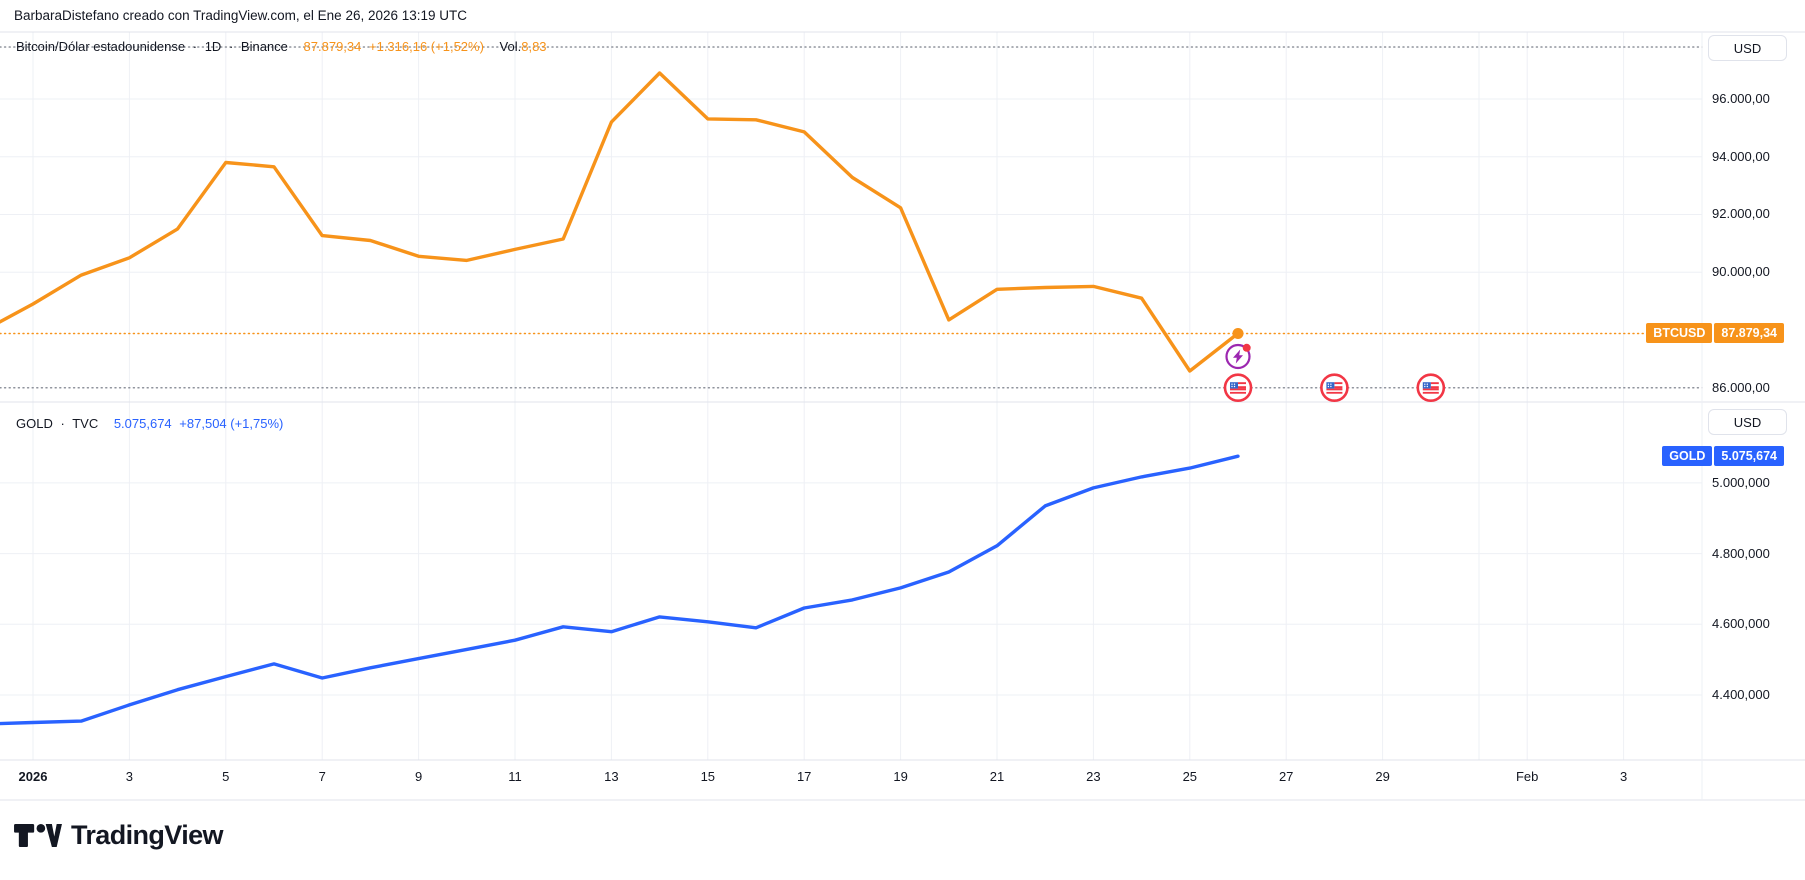  Describe the element at coordinates (510, 46) in the screenshot. I see `btc-volume-label: Vol.` at that location.